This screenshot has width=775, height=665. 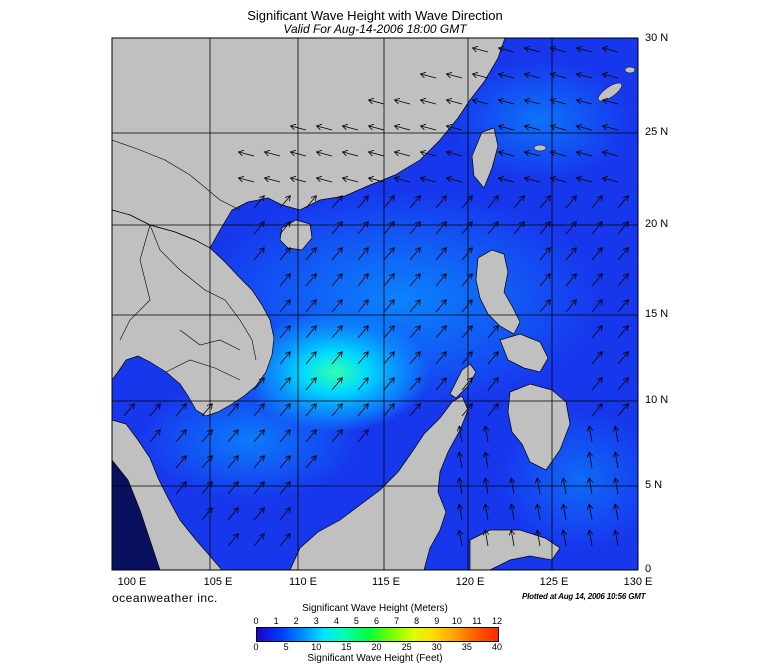 What do you see at coordinates (554, 582) in the screenshot?
I see `lon-label-125e: 125 E` at bounding box center [554, 582].